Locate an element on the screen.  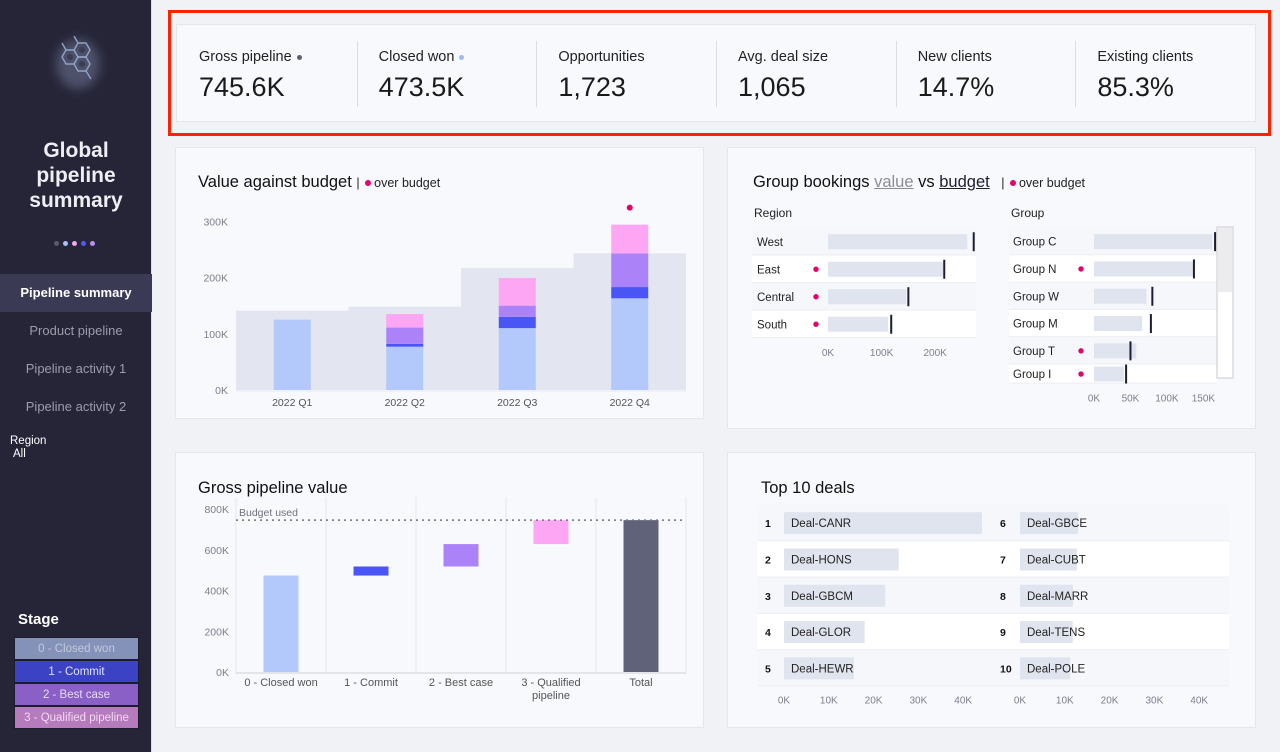
waterfall-bar-3-qualified-pipeline is located at coordinates (551, 532).